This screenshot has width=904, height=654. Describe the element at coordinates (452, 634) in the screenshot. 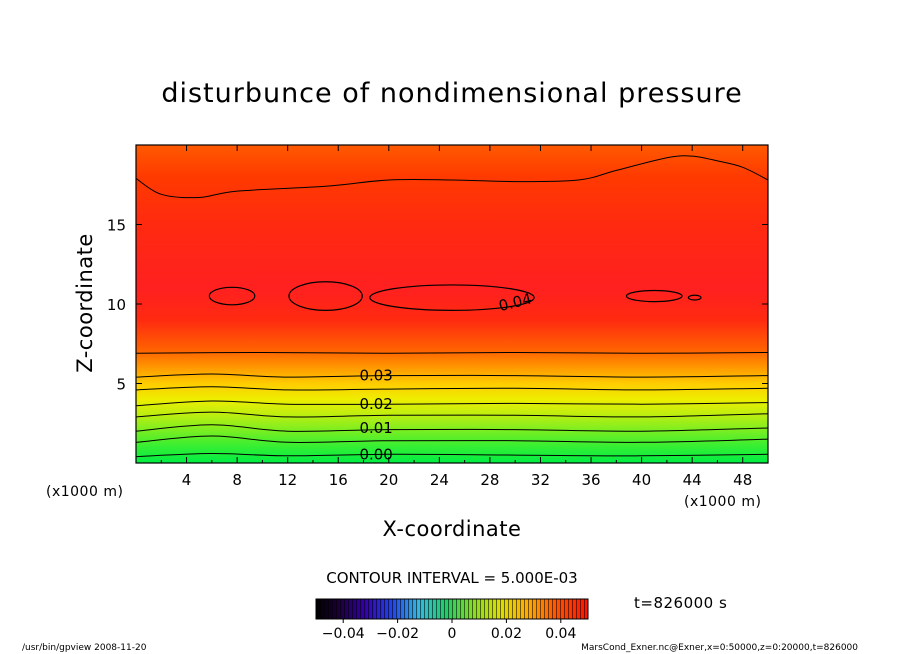

I see `colorbar-tick-label-2: 0` at that location.